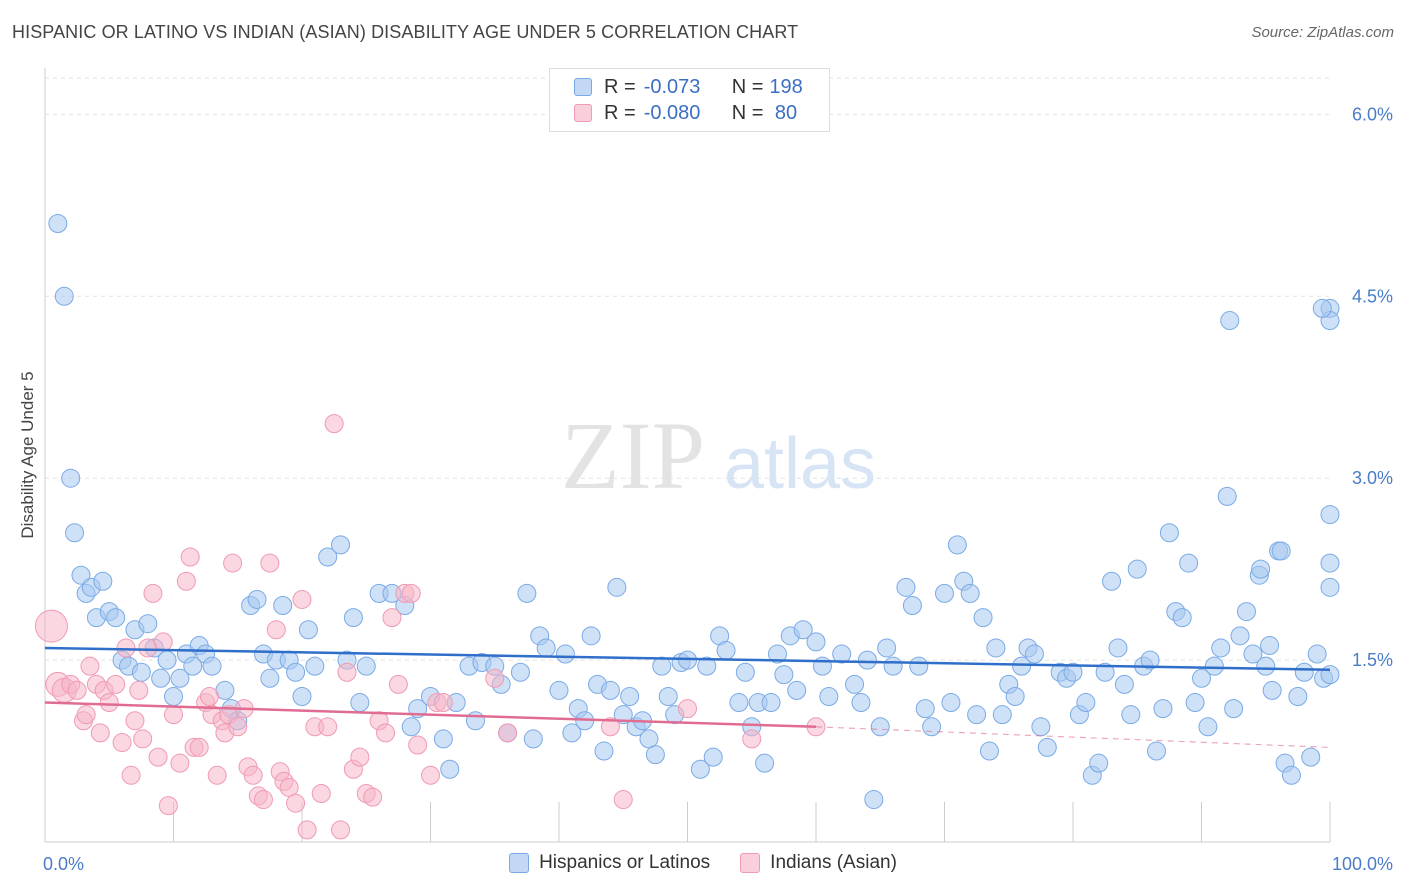 The image size is (1406, 892). I want to click on legend-row-indians: R = -0.080 N = 80, so click(685, 113).